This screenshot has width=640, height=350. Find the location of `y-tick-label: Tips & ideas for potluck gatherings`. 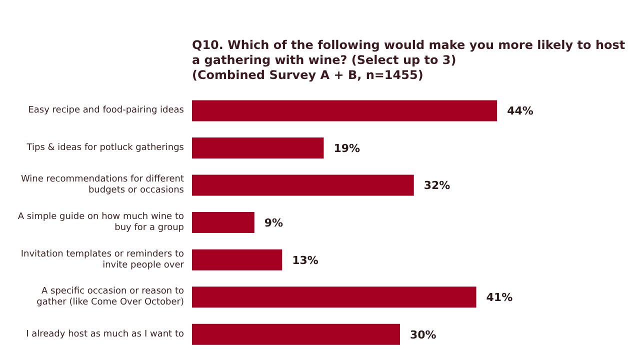

y-tick-label: Tips & ideas for potluck gatherings is located at coordinates (105, 148).